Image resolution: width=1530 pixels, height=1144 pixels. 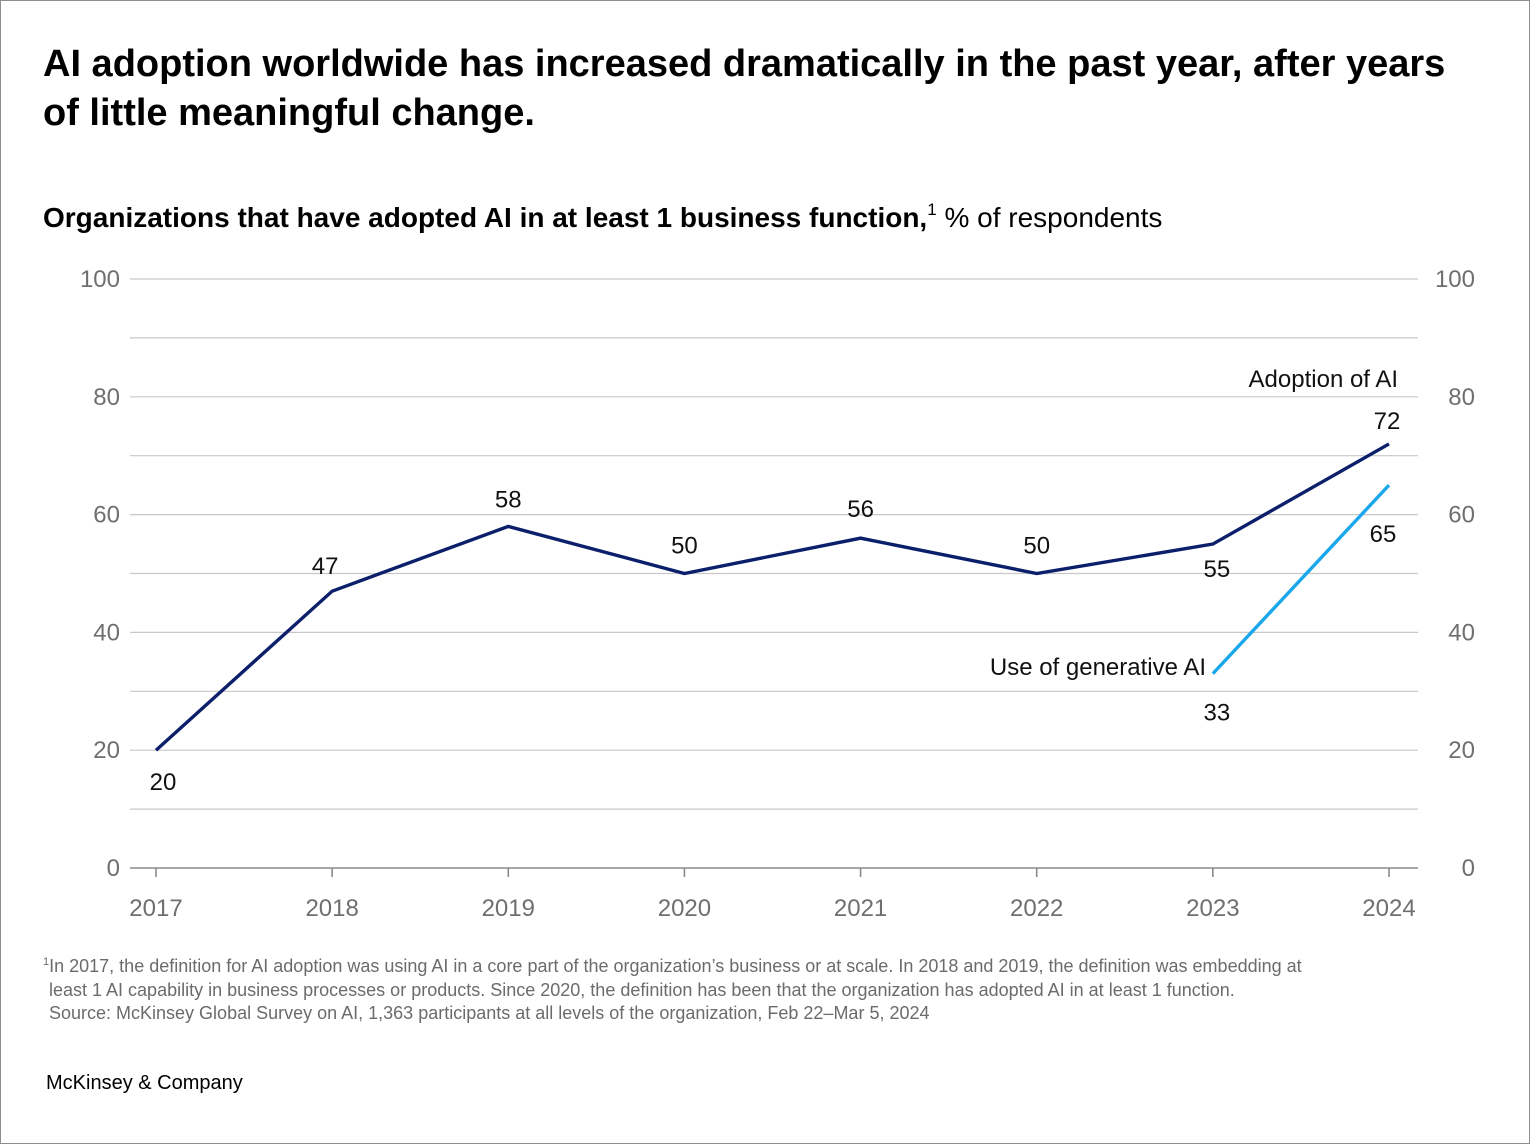 I want to click on series-label-generative-ai: Use of generative AI, so click(x=1098, y=667).